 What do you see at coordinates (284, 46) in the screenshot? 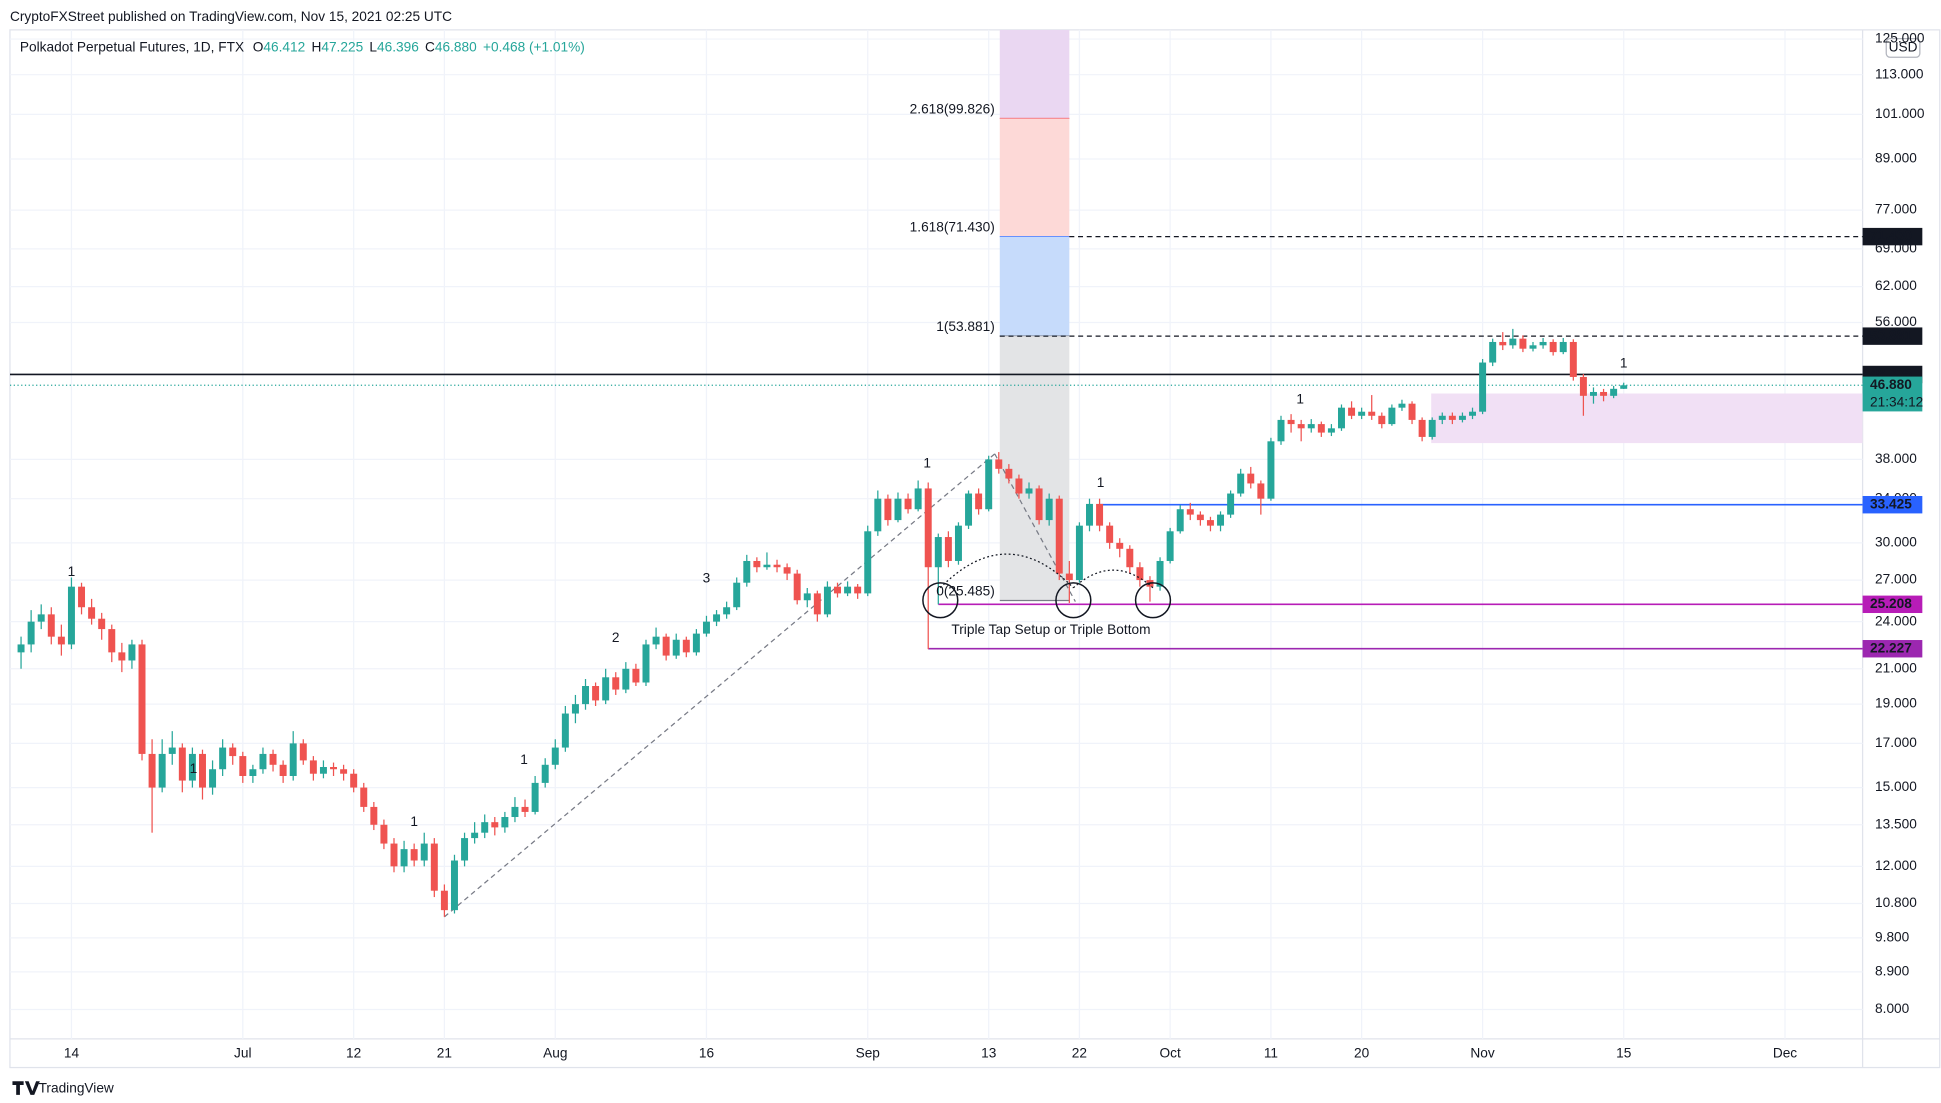
I see `legend-item: 46.412` at bounding box center [284, 46].